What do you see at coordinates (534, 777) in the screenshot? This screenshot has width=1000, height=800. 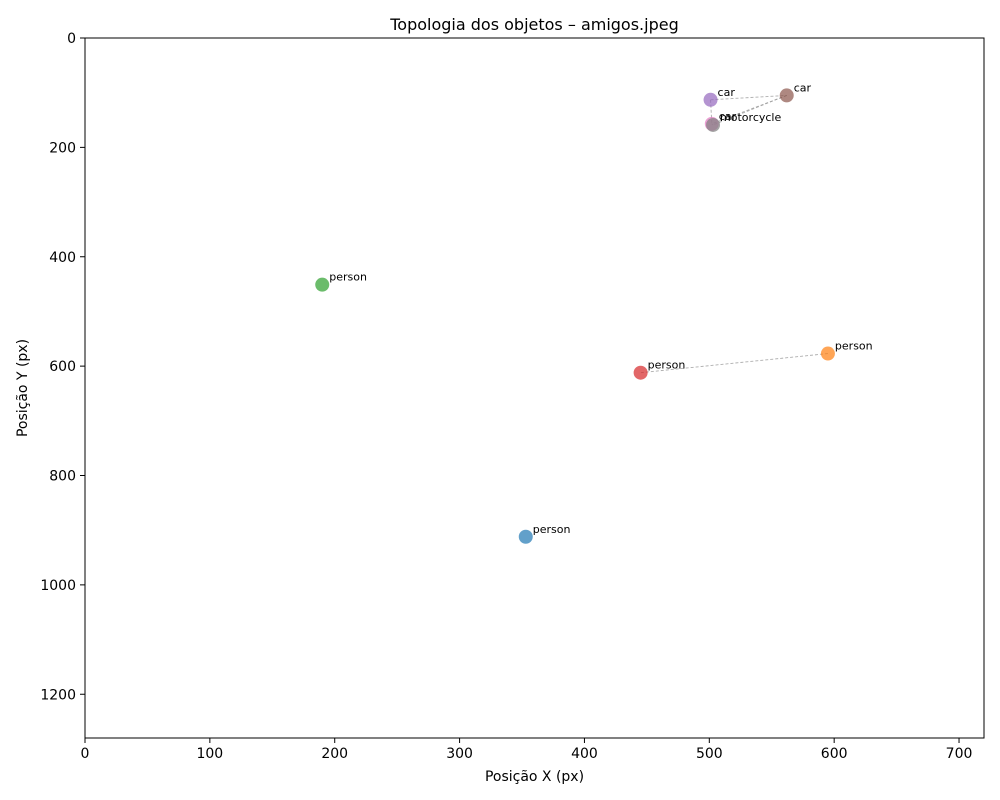 I see `x-axis-label: Posição X (px)` at bounding box center [534, 777].